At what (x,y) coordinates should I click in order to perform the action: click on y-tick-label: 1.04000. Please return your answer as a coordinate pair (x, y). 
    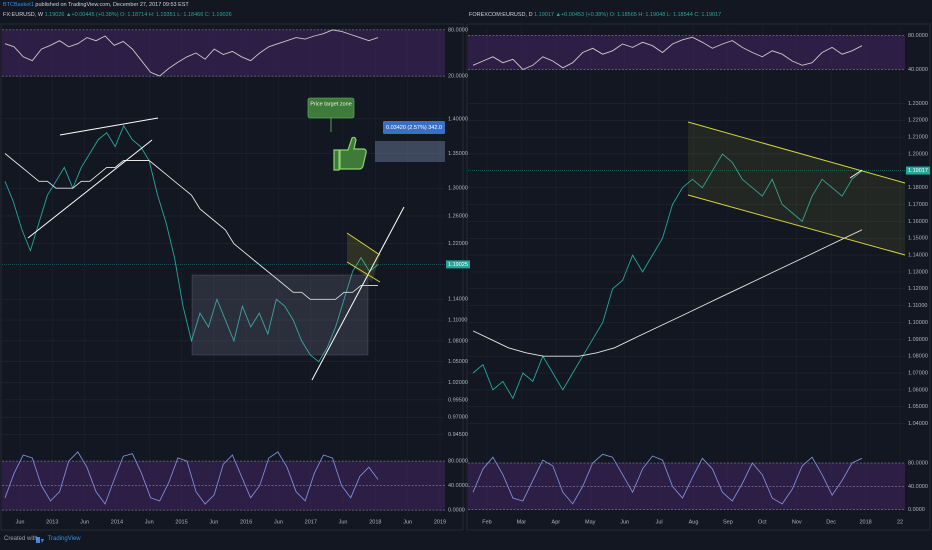
    Looking at the image, I should click on (918, 424).